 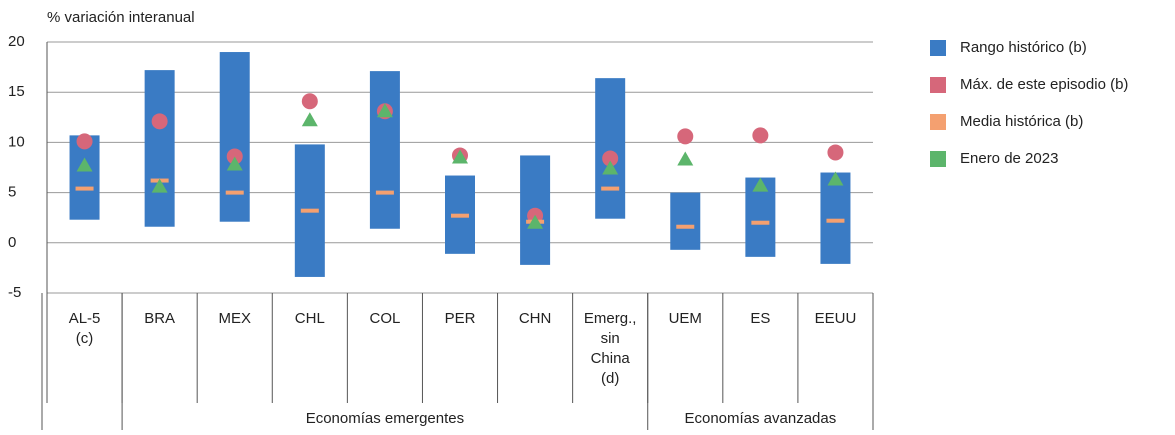 What do you see at coordinates (460, 318) in the screenshot?
I see `x-tick-label: PER` at bounding box center [460, 318].